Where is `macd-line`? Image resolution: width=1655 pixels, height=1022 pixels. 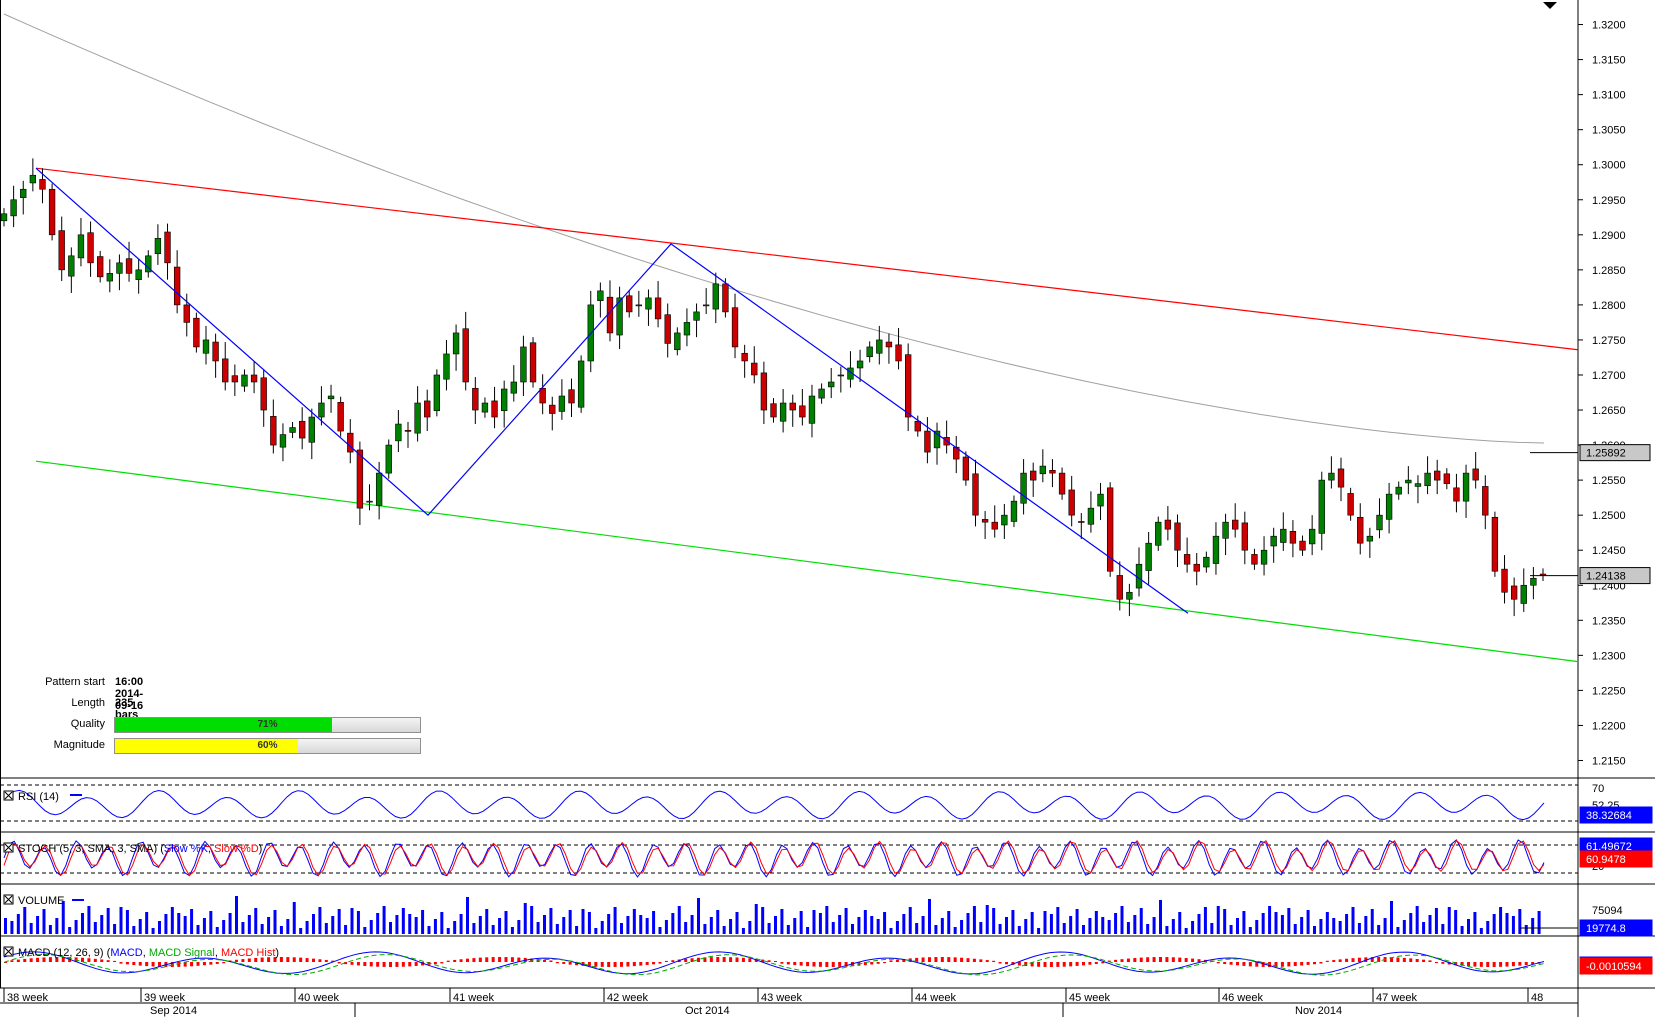
macd-line is located at coordinates (774, 963).